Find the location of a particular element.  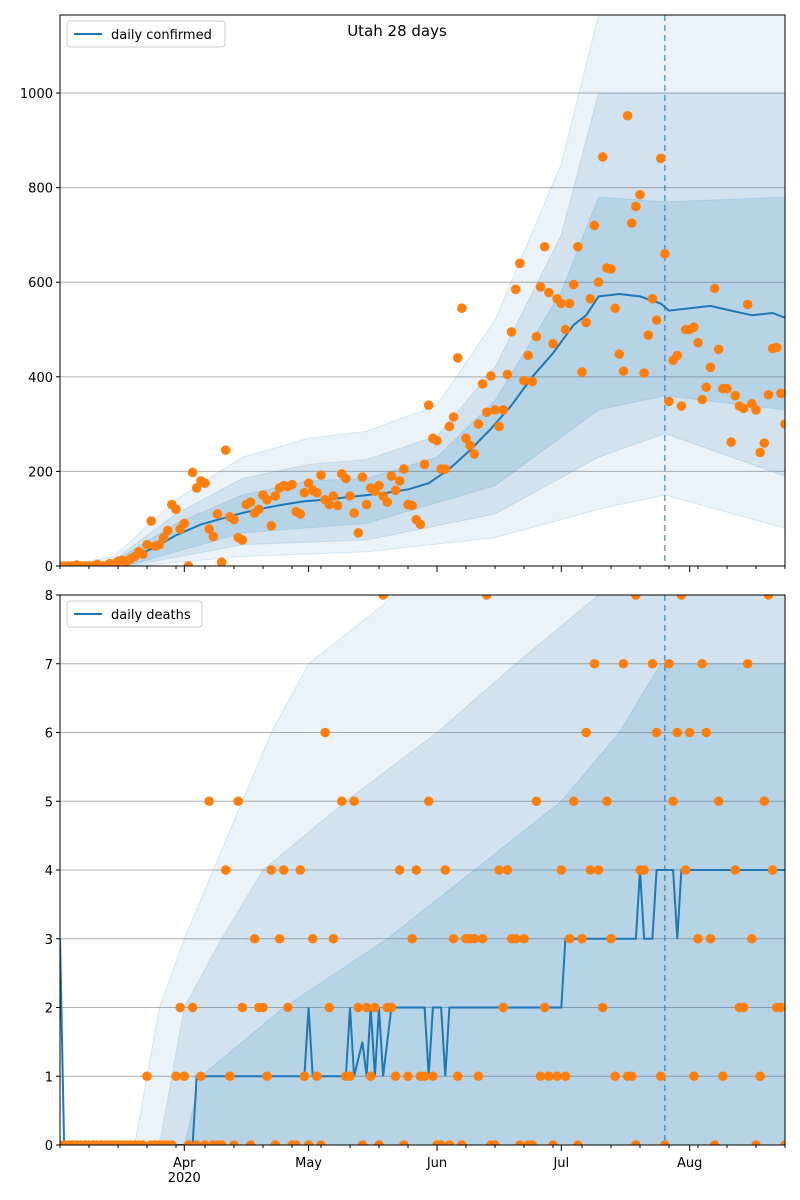

legend: daily deaths is located at coordinates (134, 614).